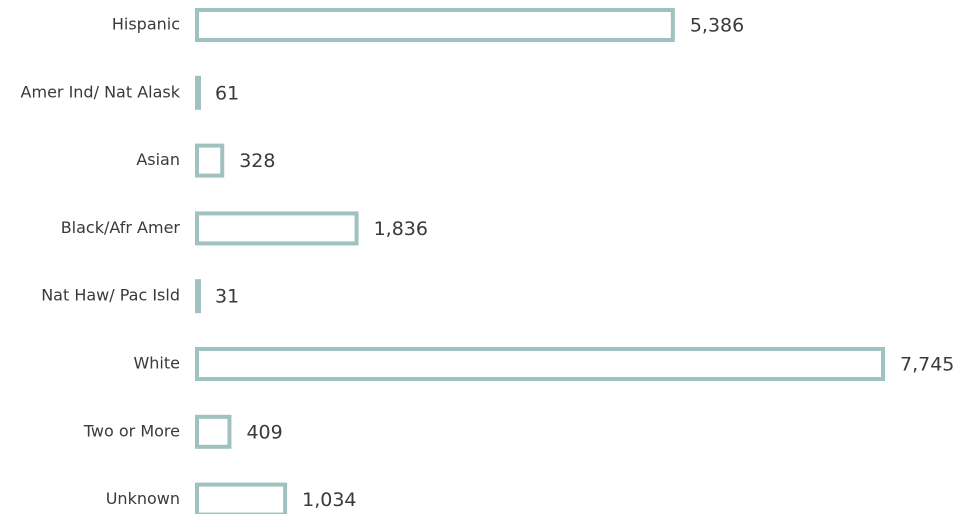 This screenshot has width=957, height=514. Describe the element at coordinates (227, 93) in the screenshot. I see `data-label: 61` at that location.